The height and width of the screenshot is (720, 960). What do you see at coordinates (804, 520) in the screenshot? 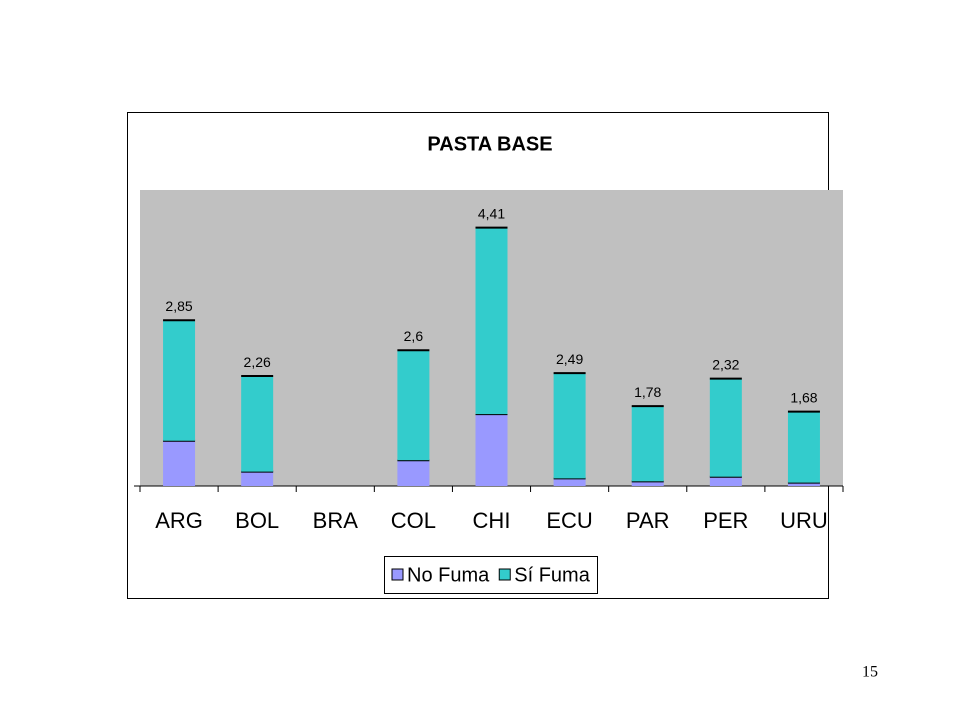
I see `x-tick-label: URU` at bounding box center [804, 520].